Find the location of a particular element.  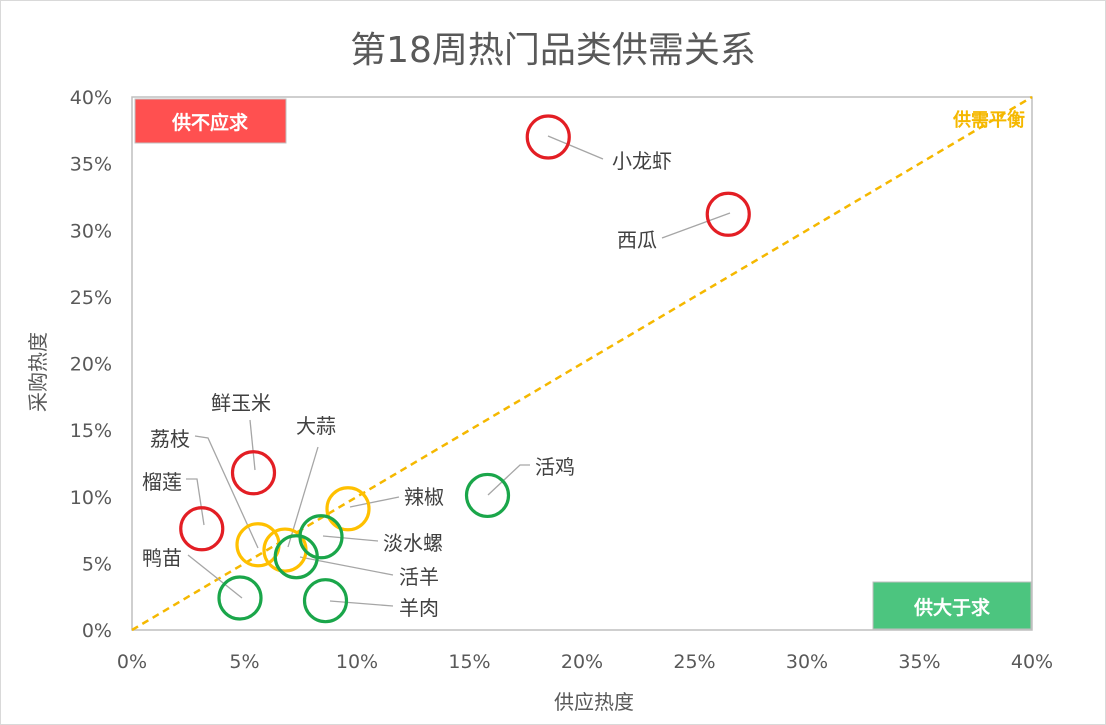

x-tick-label: 0% is located at coordinates (132, 662).